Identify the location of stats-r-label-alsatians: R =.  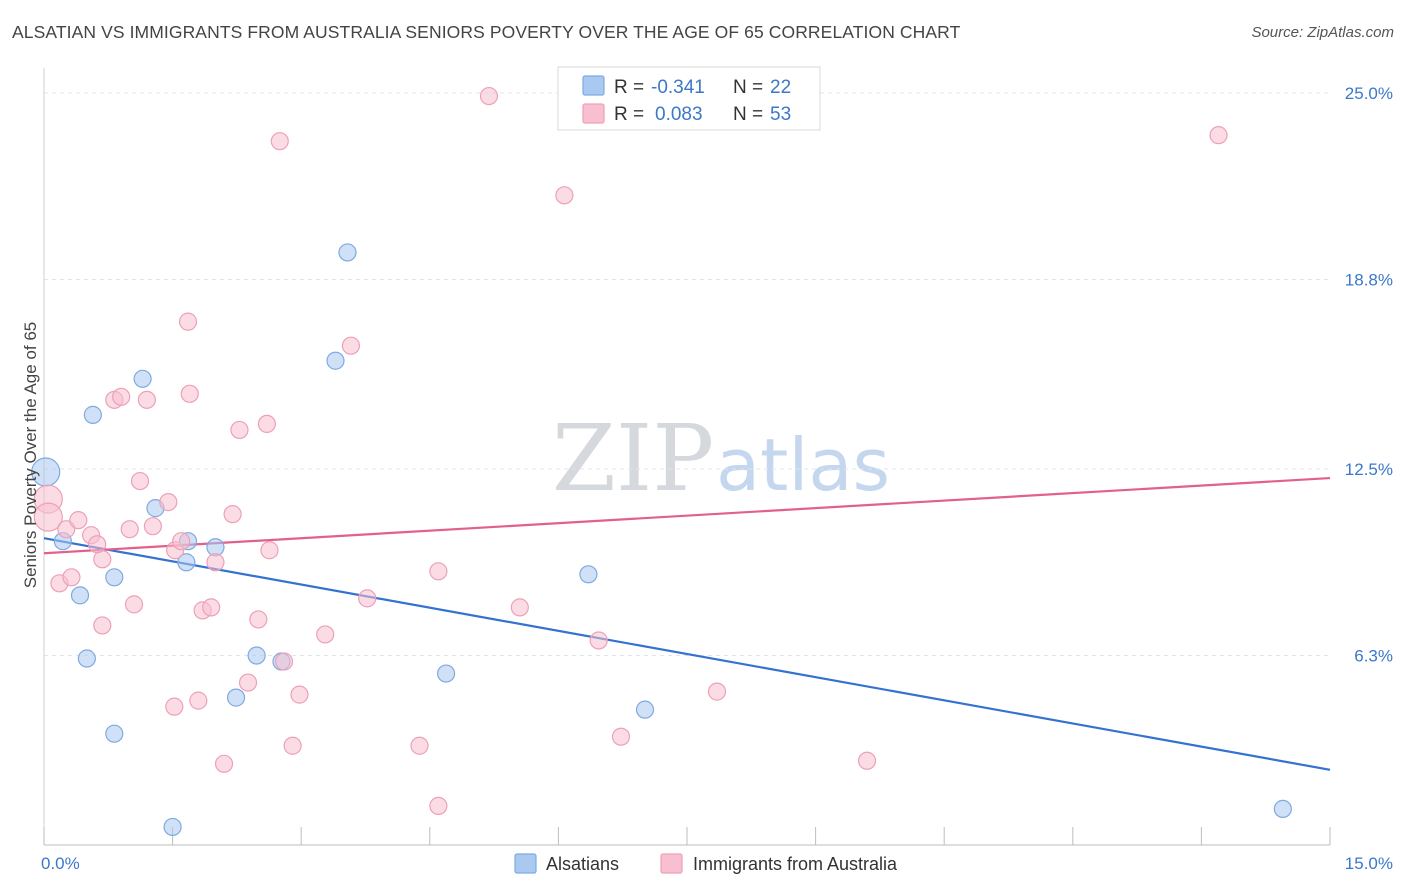
(629, 87).